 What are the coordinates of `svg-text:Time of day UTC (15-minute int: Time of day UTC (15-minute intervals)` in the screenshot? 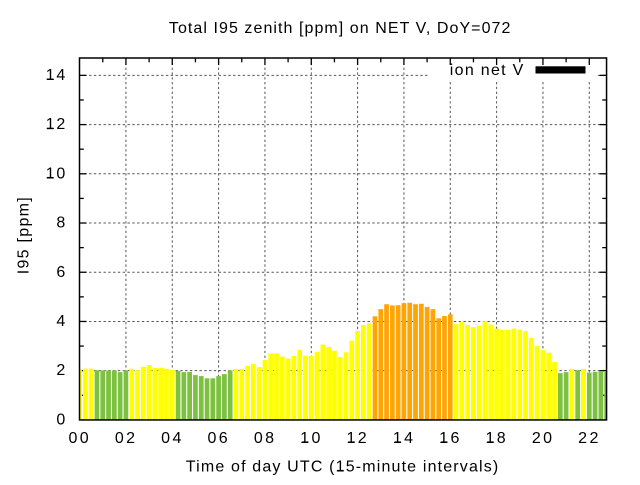 It's located at (342, 466).